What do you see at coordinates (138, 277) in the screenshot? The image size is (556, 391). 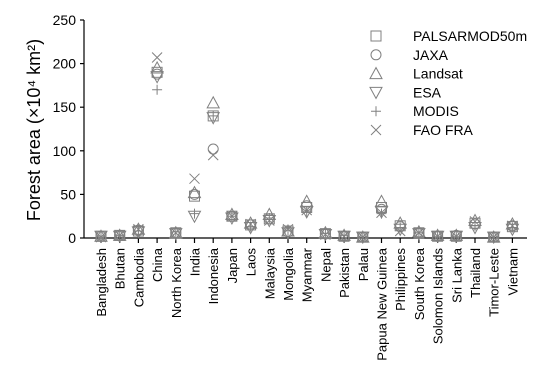 I see `x-tick-label: Cambodia` at bounding box center [138, 277].